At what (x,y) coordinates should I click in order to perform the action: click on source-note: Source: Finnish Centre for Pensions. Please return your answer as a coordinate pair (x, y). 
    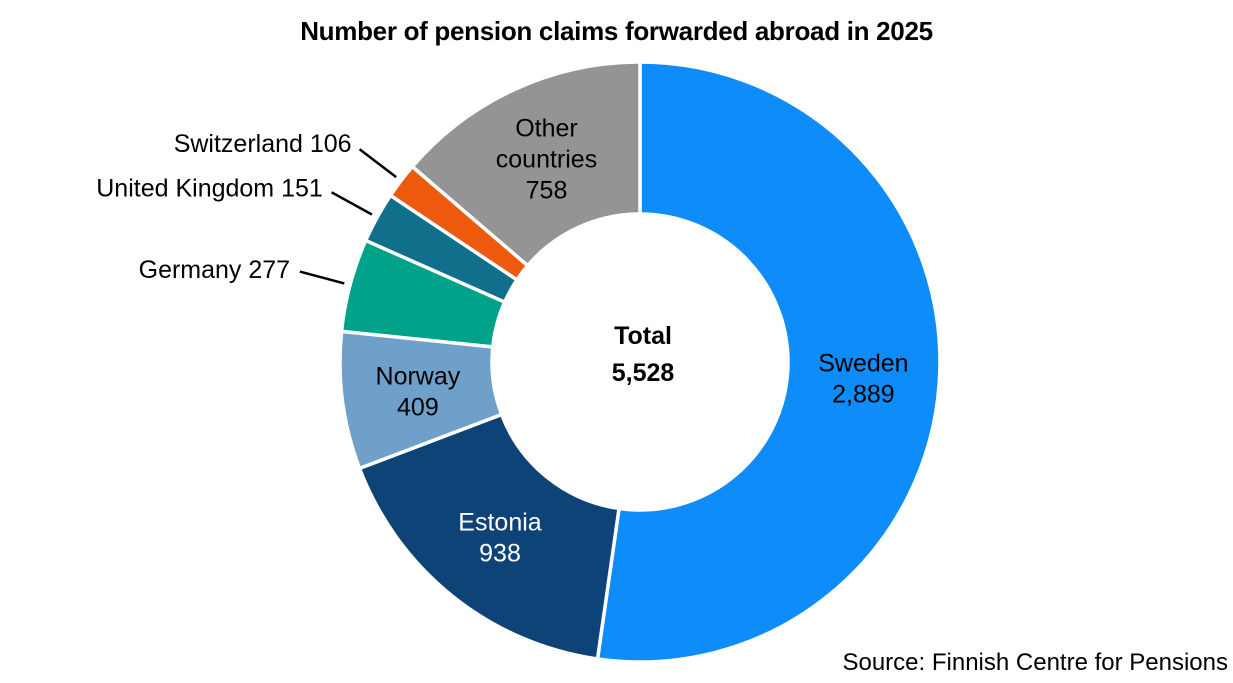
    Looking at the image, I should click on (1035, 662).